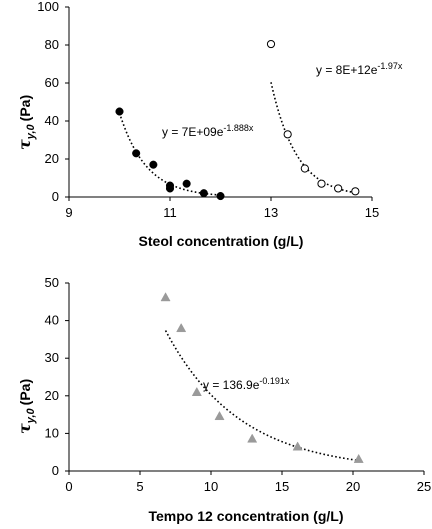 The image size is (432, 529). Describe the element at coordinates (211, 486) in the screenshot. I see `tempo-x-tick-label: 10` at that location.